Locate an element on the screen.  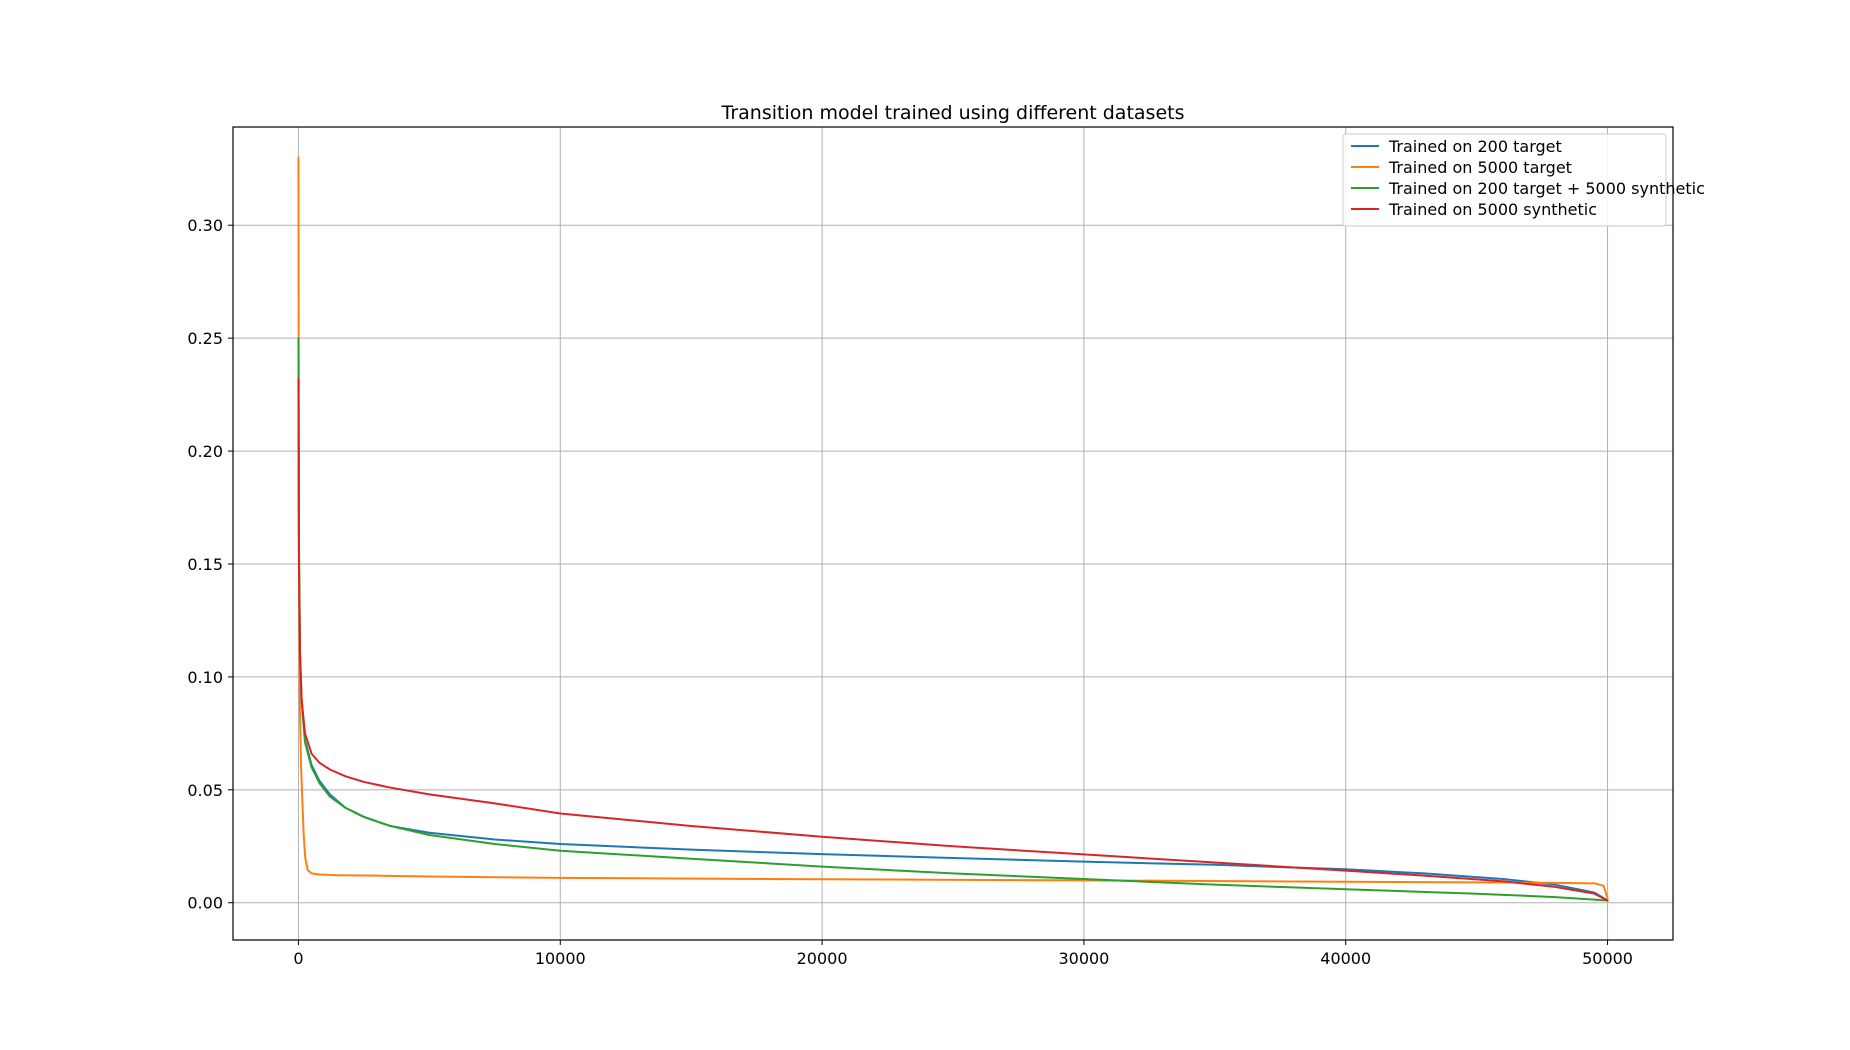
y-tick-label: 0.20 is located at coordinates (205, 451).